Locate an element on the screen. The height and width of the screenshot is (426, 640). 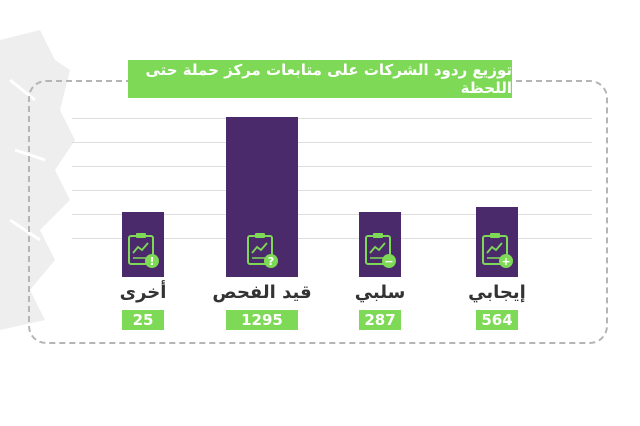
value-label-1: 25 is located at coordinates (143, 320).